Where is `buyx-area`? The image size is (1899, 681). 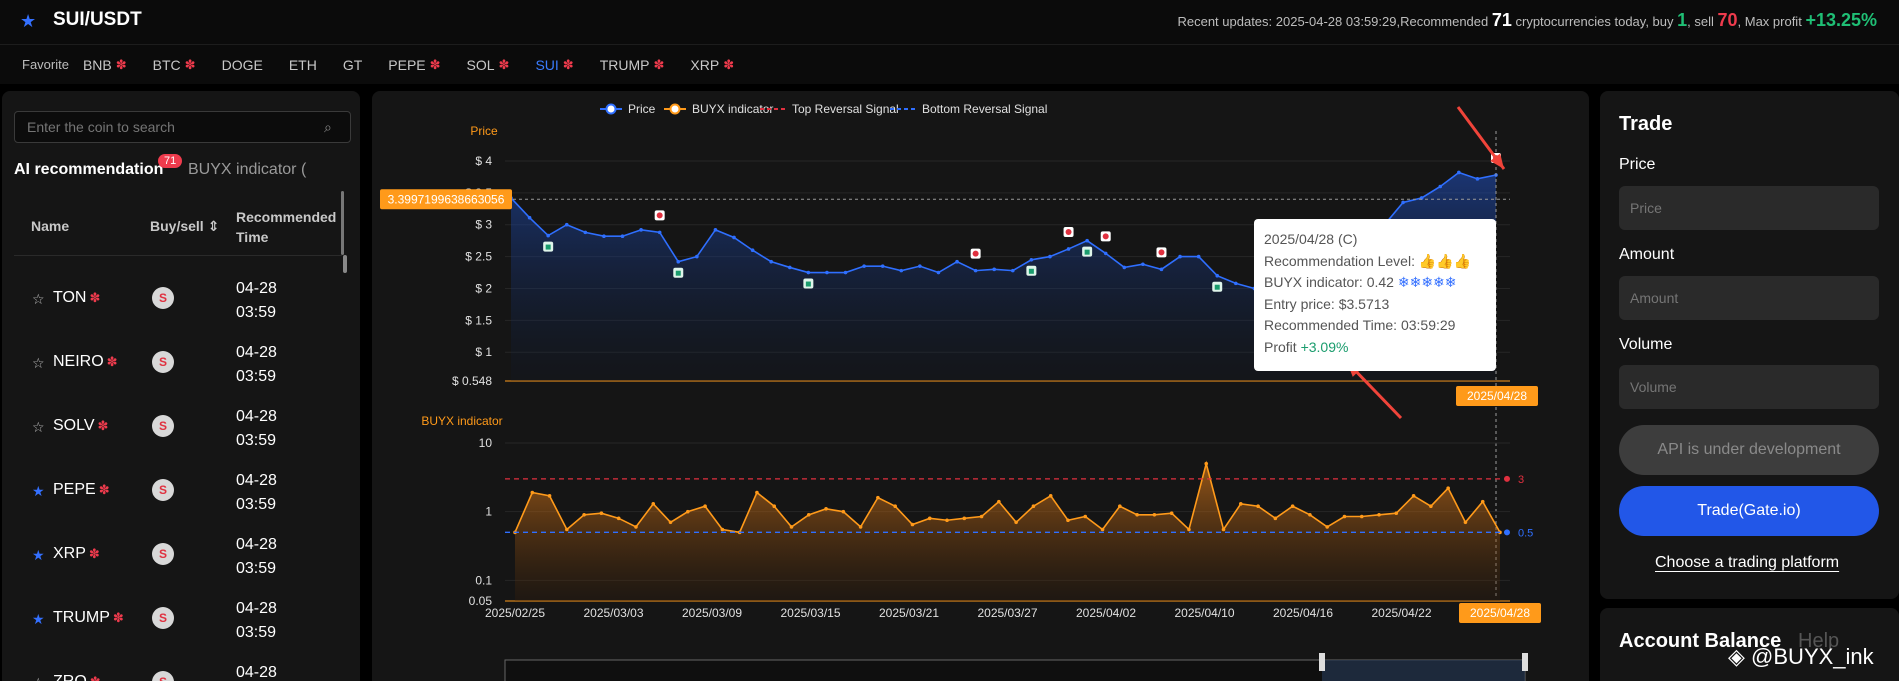 buyx-area is located at coordinates (1007, 532).